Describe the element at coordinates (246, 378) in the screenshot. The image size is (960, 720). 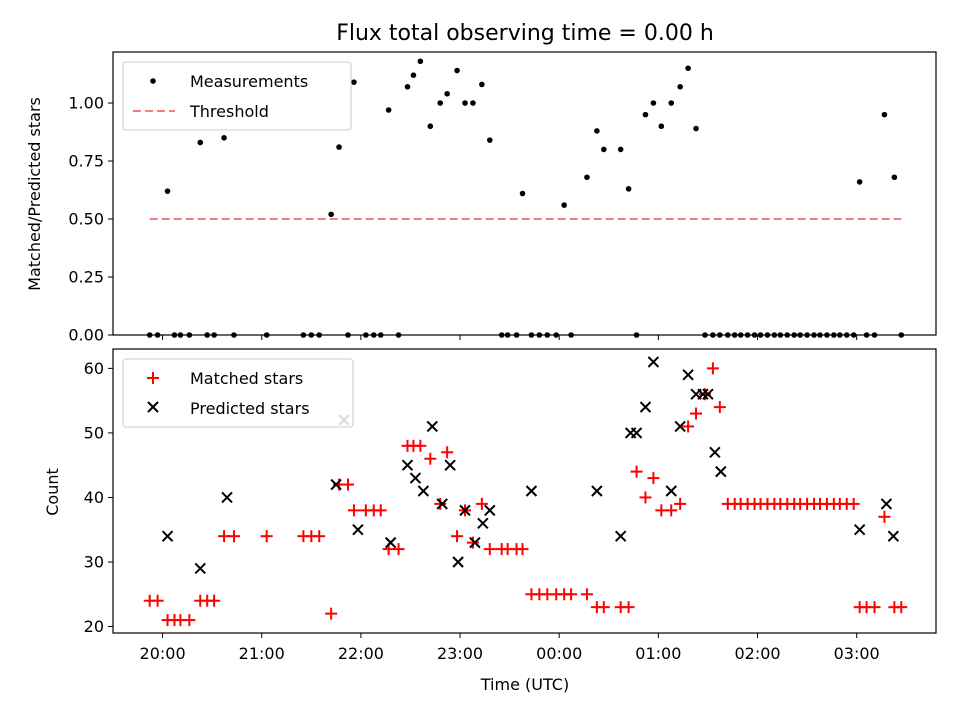
I see `legend-matched-label: Matched stars` at that location.